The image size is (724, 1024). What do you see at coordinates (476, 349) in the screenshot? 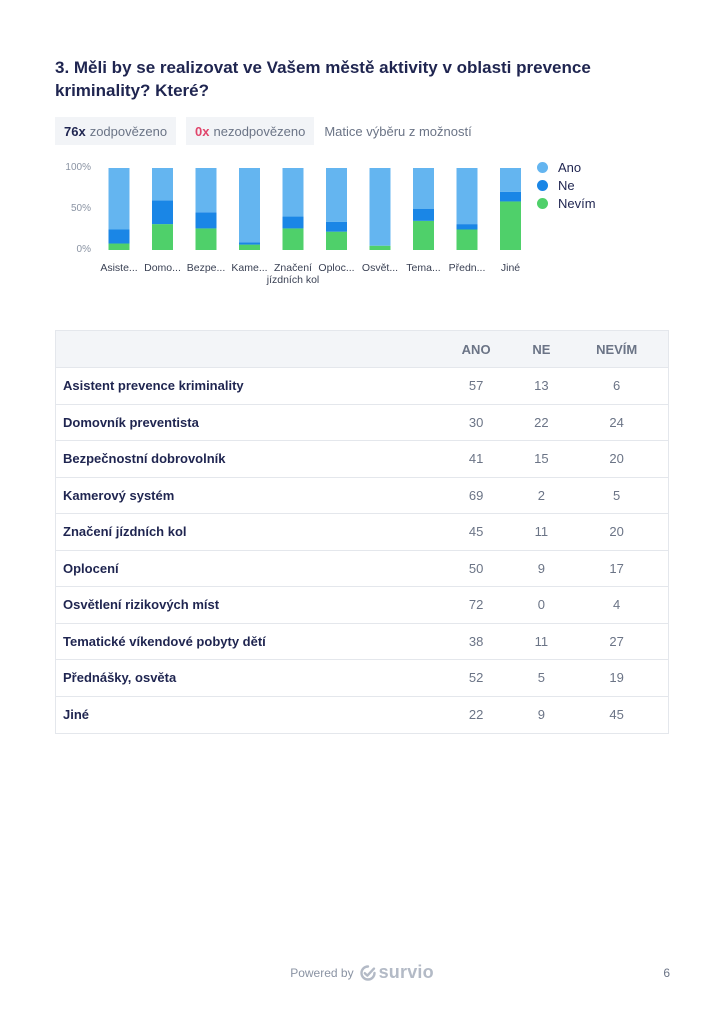
I see `header-ano: ANO` at bounding box center [476, 349].